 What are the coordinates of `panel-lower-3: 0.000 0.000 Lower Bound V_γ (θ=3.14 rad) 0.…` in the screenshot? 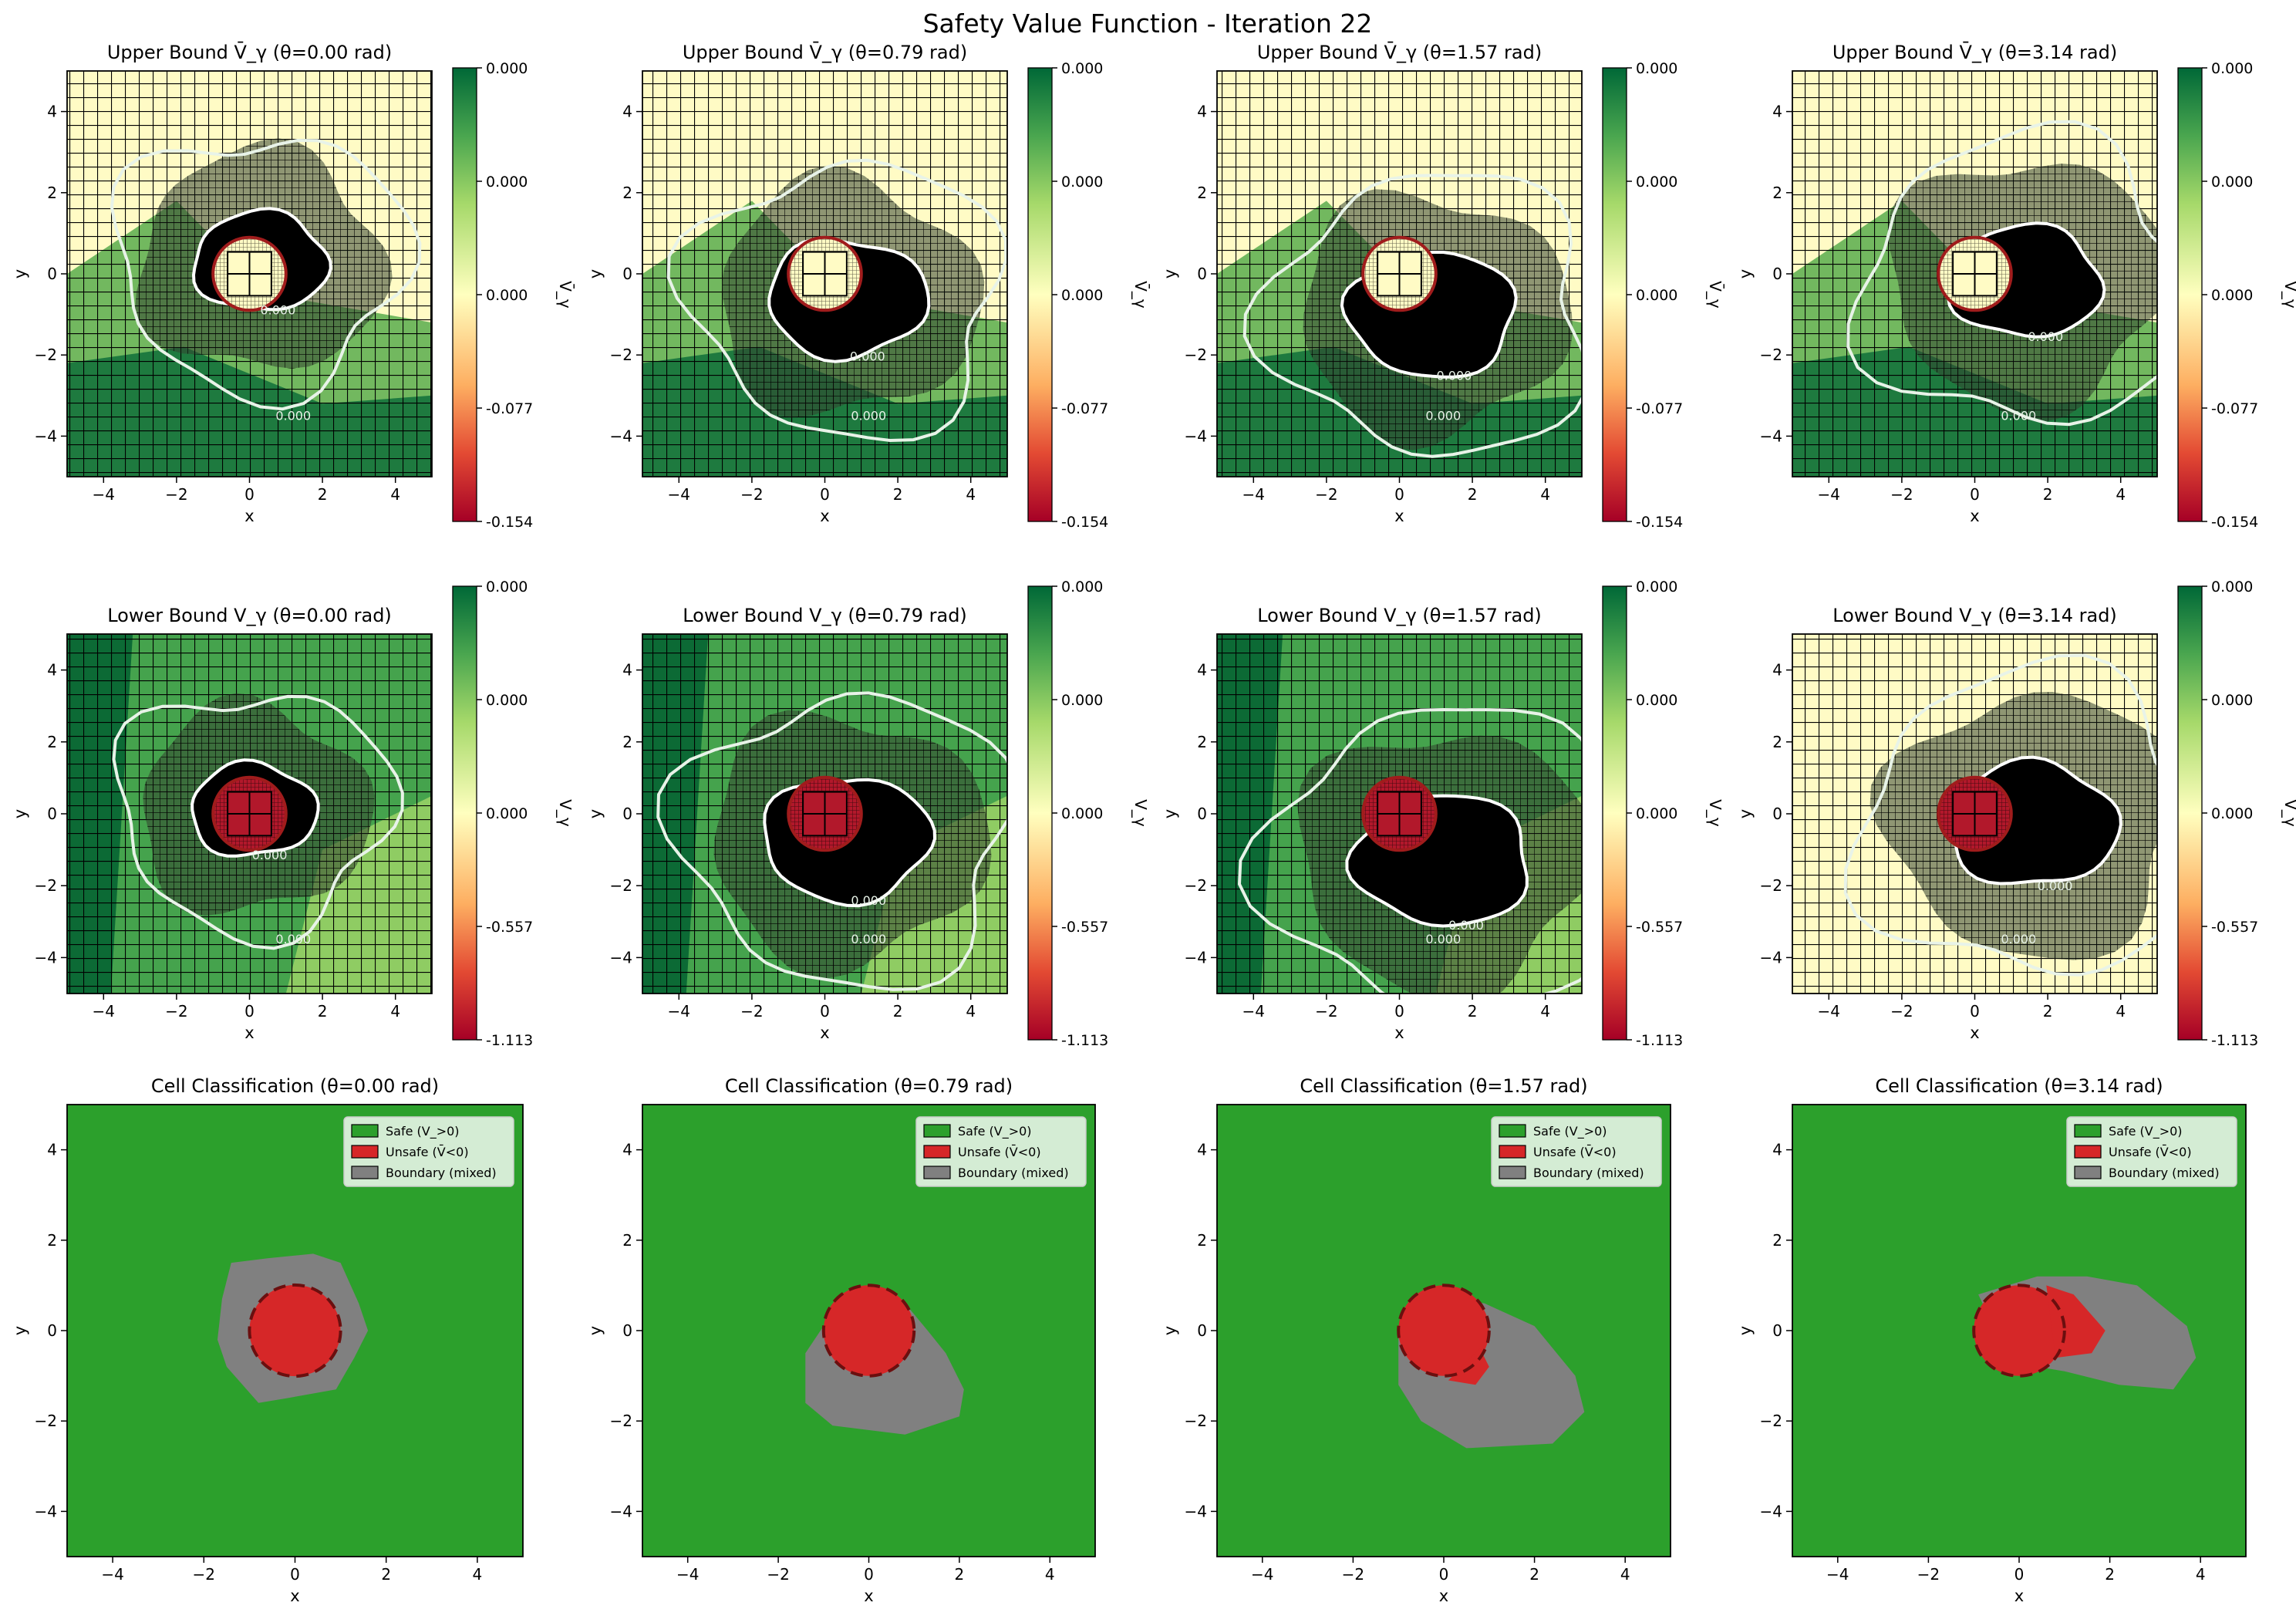 It's located at (2016, 814).